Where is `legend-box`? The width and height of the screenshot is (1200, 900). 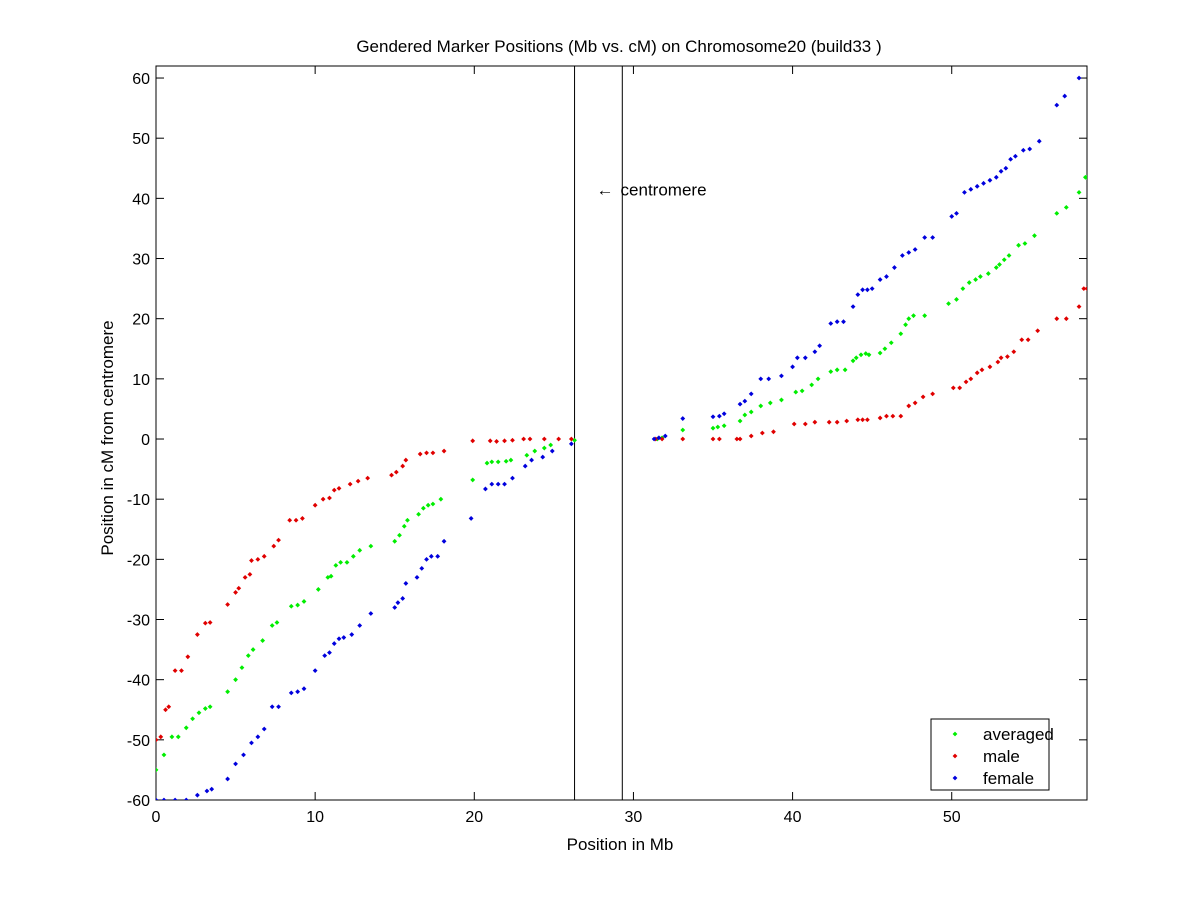 legend-box is located at coordinates (990, 754).